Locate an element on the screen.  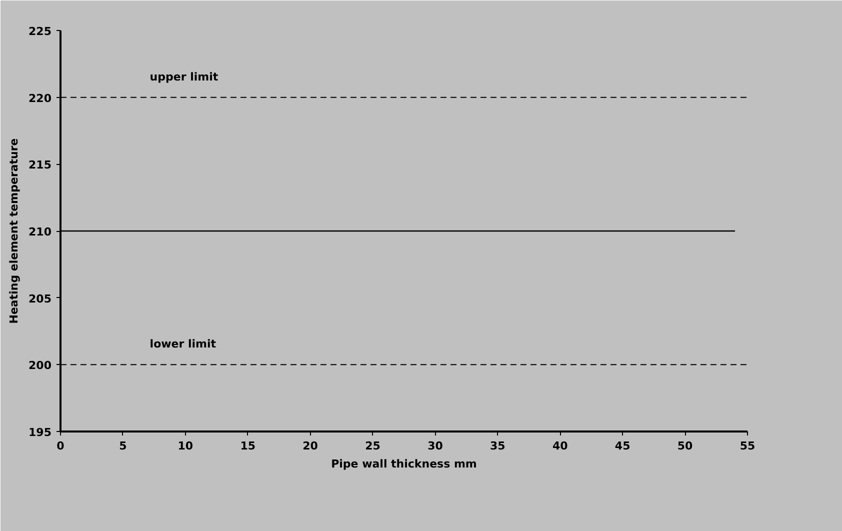
y-tick-label: 220 is located at coordinates (40, 98).